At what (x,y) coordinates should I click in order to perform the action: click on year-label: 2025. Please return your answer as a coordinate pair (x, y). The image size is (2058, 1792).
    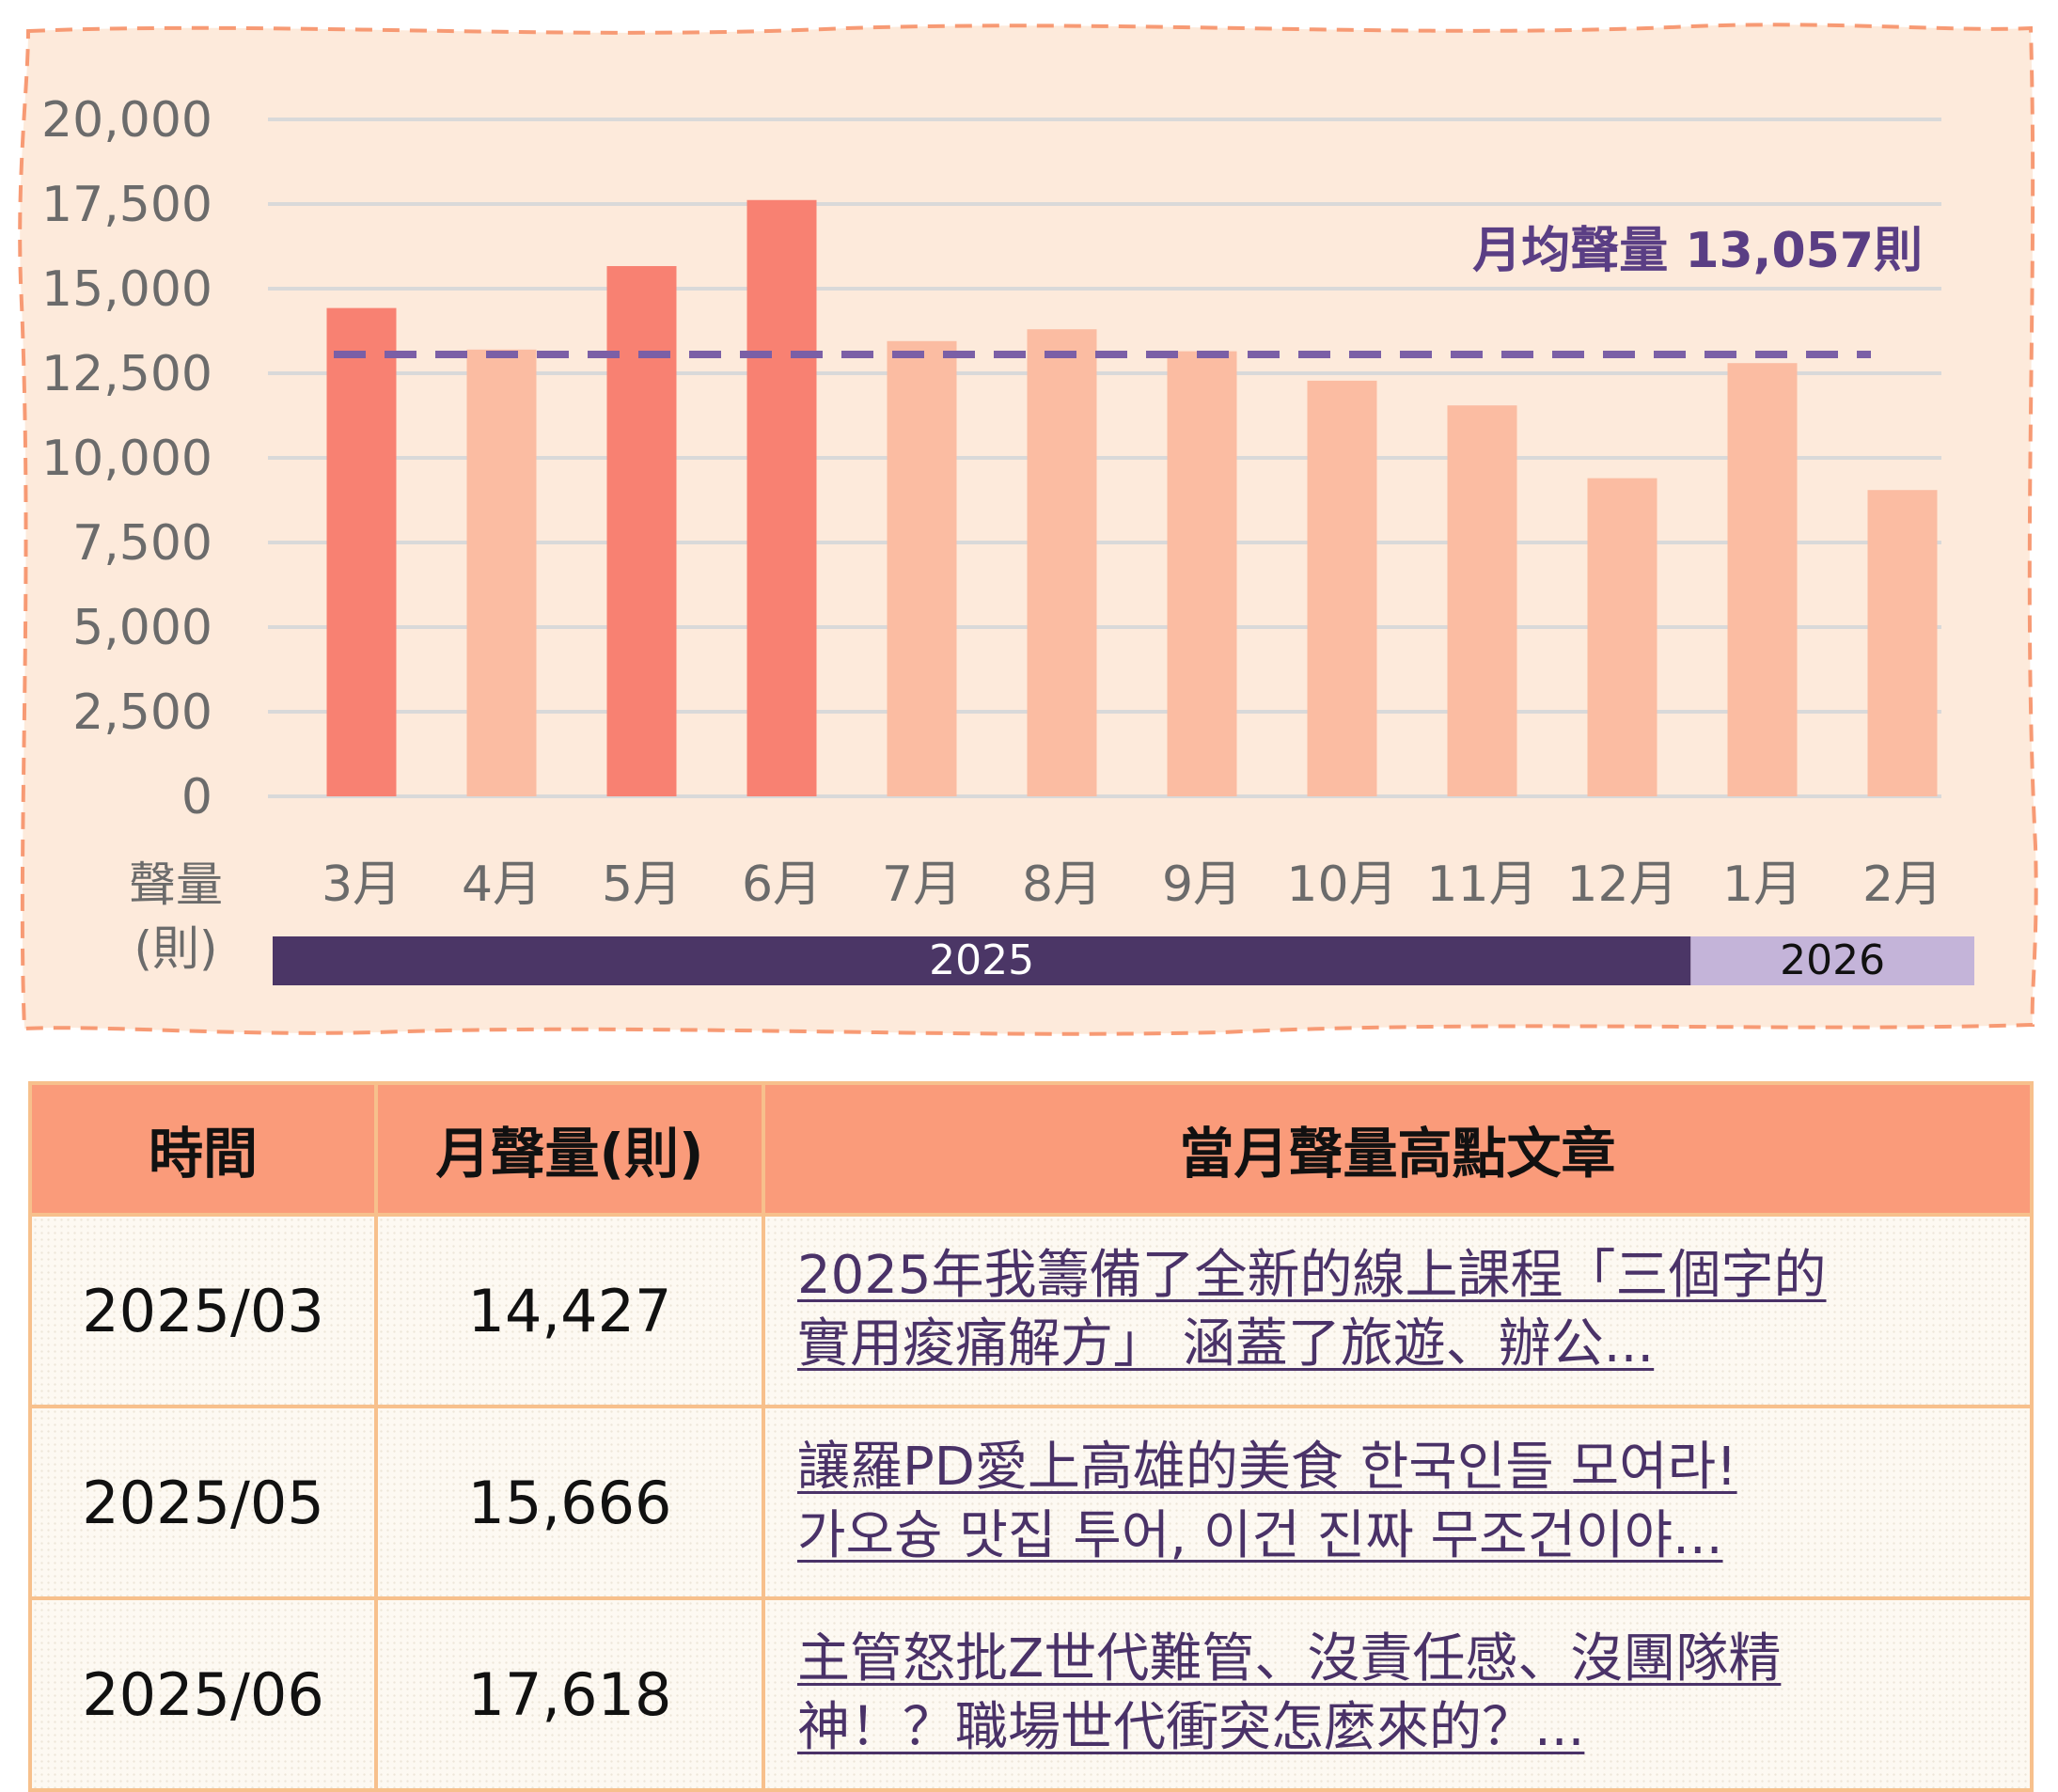
    Looking at the image, I should click on (981, 960).